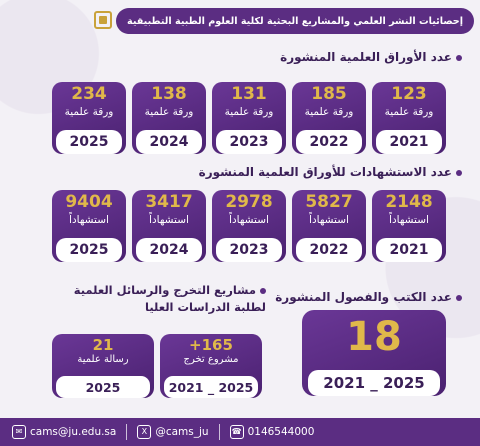 The width and height of the screenshot is (480, 446). What do you see at coordinates (329, 94) in the screenshot?
I see `papers-value: 185` at bounding box center [329, 94].